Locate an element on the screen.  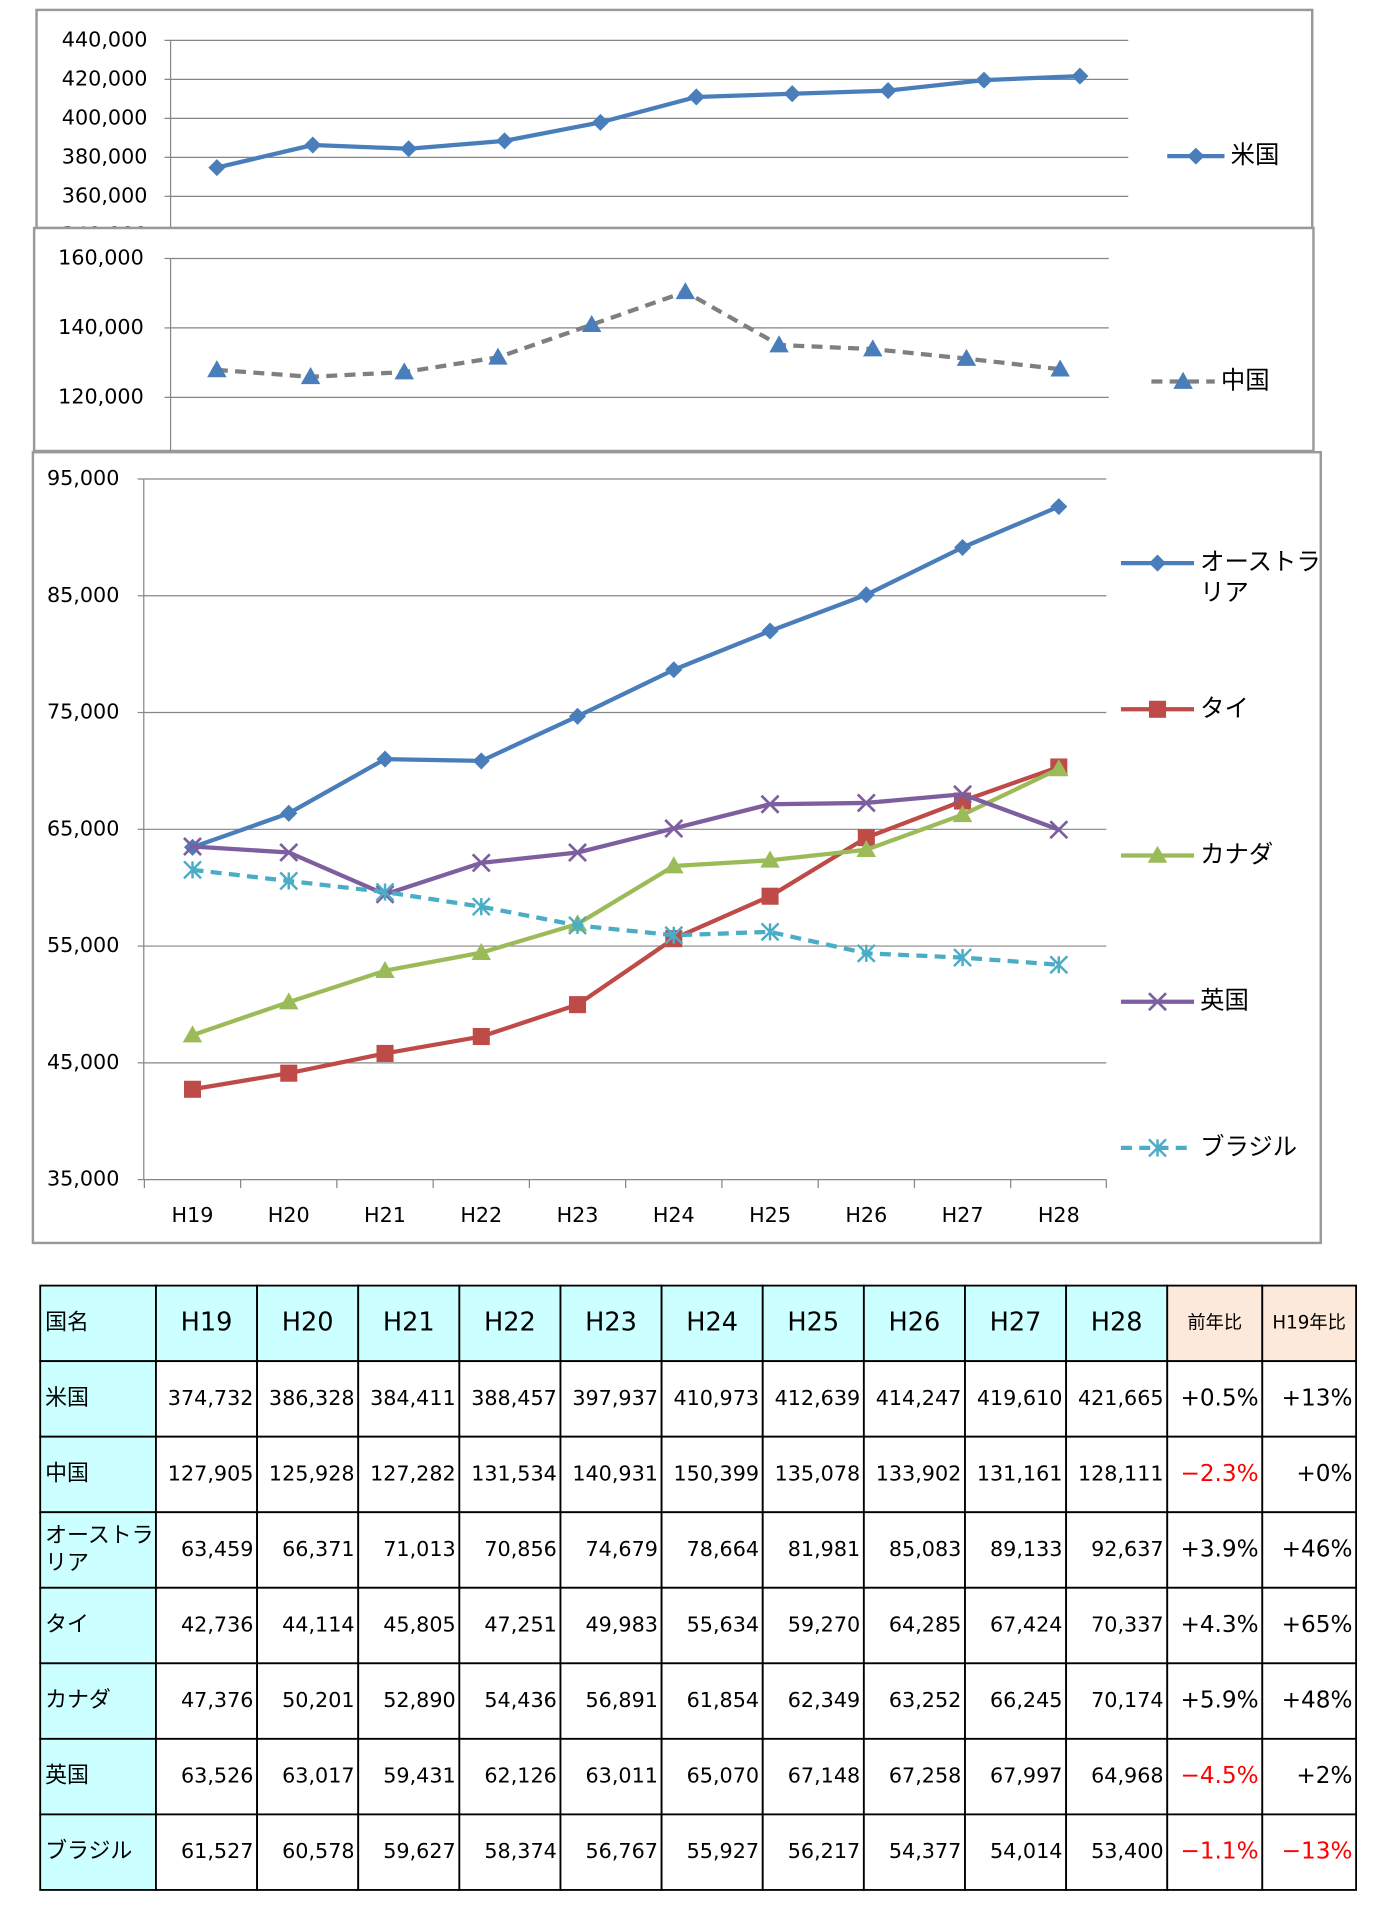
cell-text: −4.5% is located at coordinates (1219, 1776).